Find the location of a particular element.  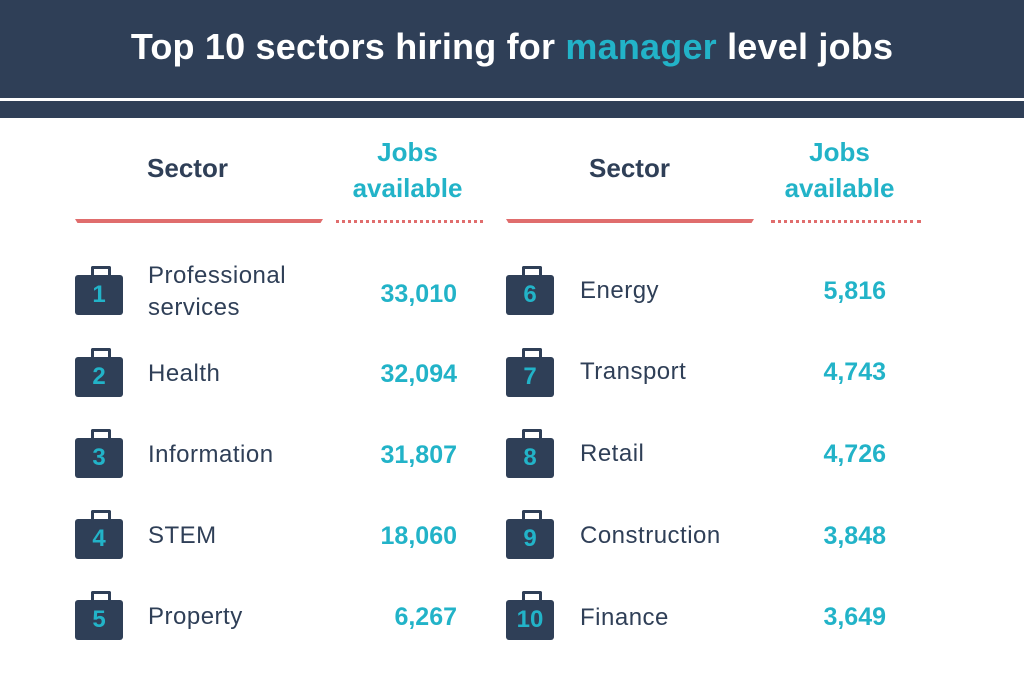

sector-name: Health is located at coordinates (184, 373).